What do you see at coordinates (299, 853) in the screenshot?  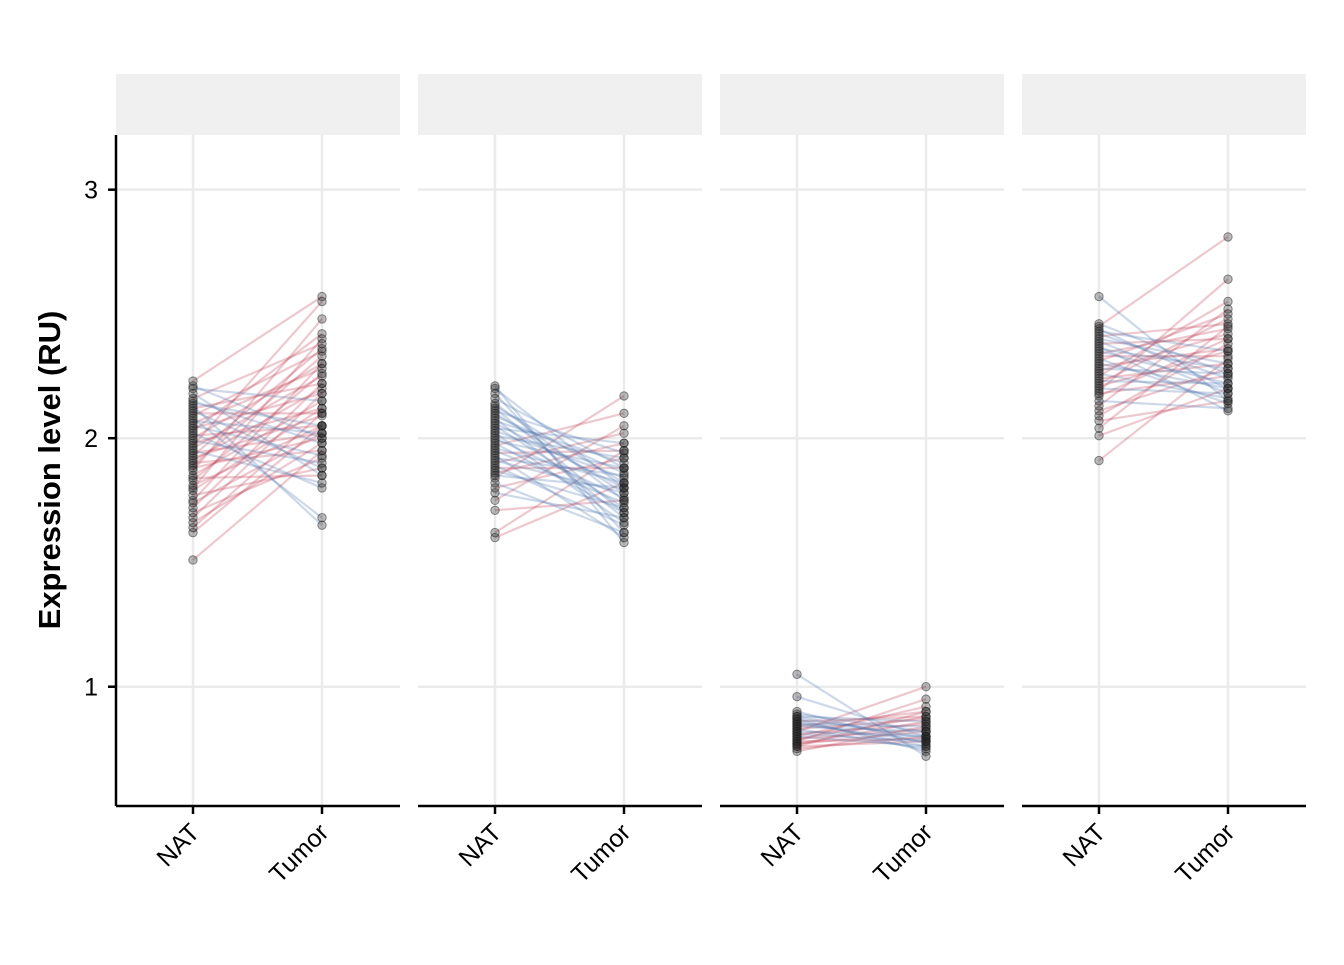 I see `x-tick-label: Tumor` at bounding box center [299, 853].